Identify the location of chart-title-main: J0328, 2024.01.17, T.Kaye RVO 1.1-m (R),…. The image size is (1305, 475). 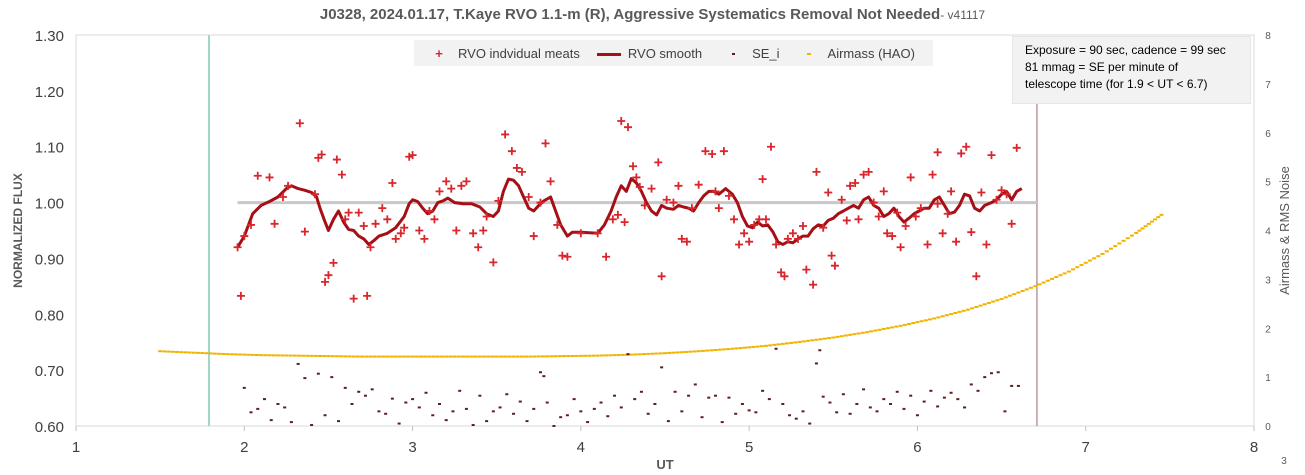
(630, 14).